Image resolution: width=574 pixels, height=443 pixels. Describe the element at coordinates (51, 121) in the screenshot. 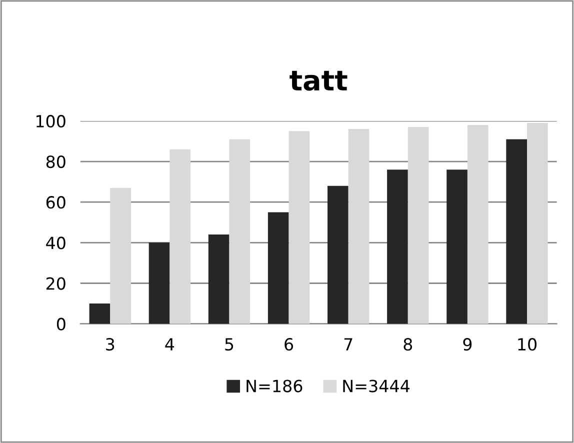

I see `y-tick-label: 100` at that location.